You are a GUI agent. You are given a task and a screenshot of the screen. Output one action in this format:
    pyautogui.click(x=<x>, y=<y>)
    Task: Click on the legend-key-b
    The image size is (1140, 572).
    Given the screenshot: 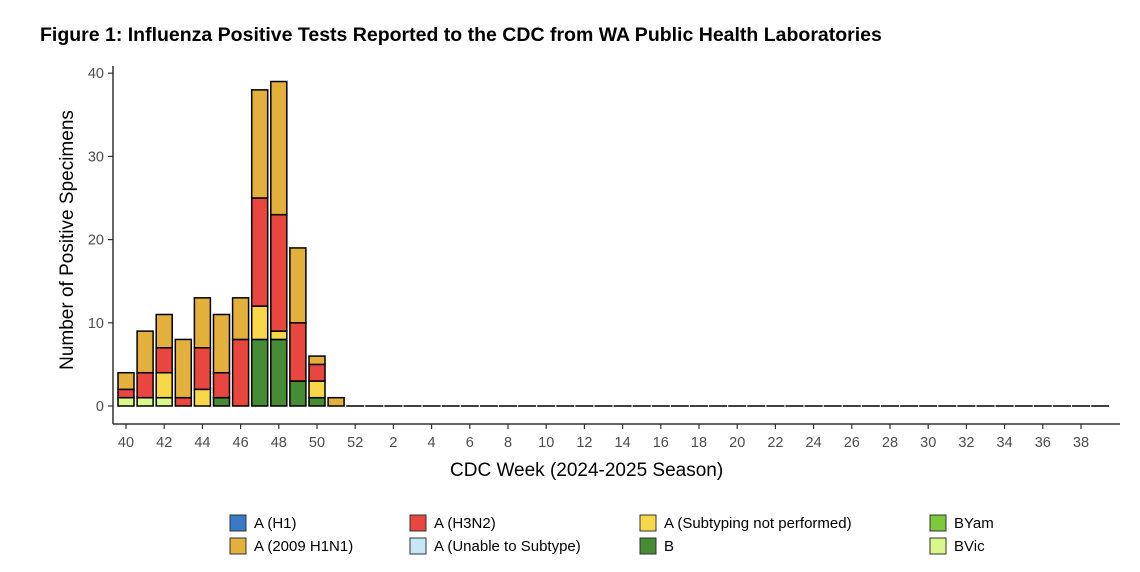 What is the action you would take?
    pyautogui.click(x=648, y=546)
    